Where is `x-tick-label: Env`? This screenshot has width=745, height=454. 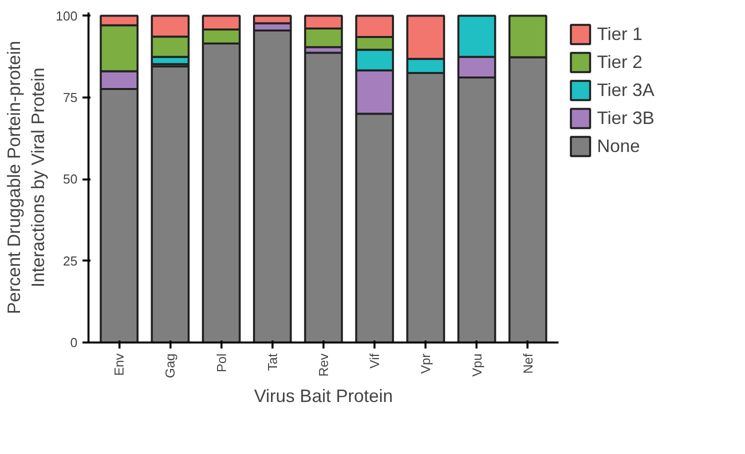 x-tick-label: Env is located at coordinates (119, 364).